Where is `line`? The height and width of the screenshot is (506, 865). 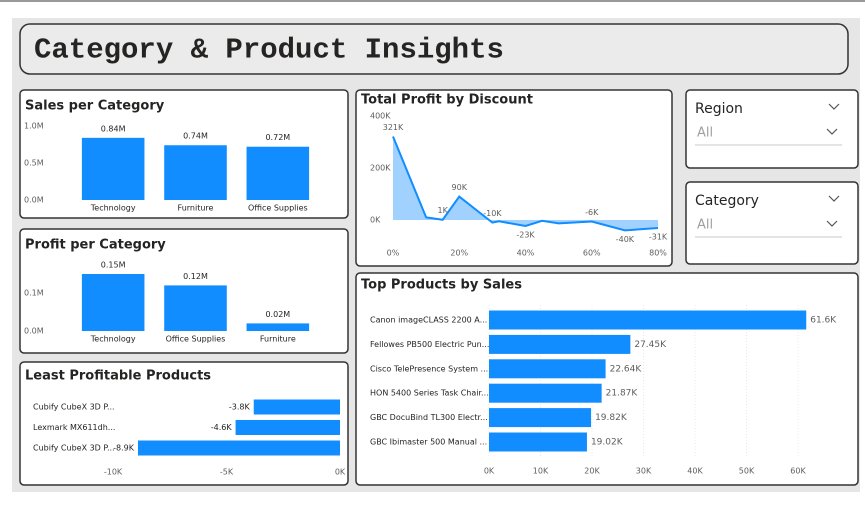 line is located at coordinates (525, 184).